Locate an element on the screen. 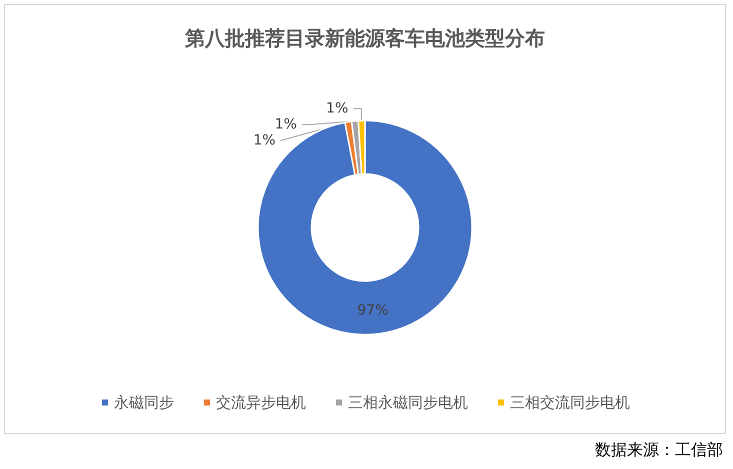  legend-label: 三相永磁同步电机 is located at coordinates (408, 403).